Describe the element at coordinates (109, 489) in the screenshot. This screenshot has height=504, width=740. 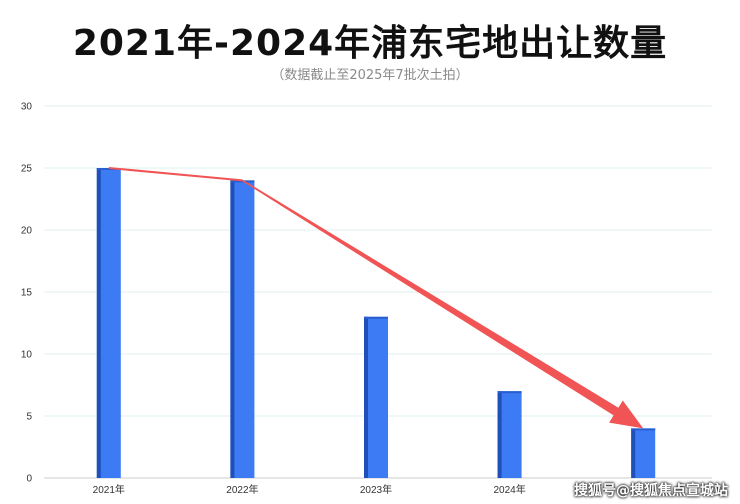
I see `x-tick-label: 2021年` at that location.